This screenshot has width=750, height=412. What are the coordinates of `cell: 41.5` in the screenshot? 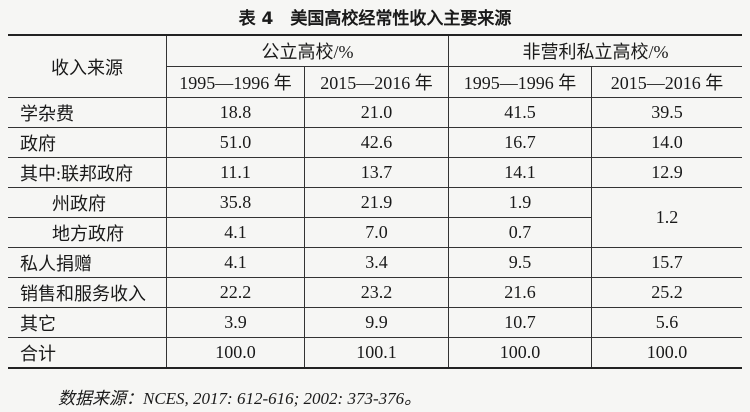 It's located at (520, 112).